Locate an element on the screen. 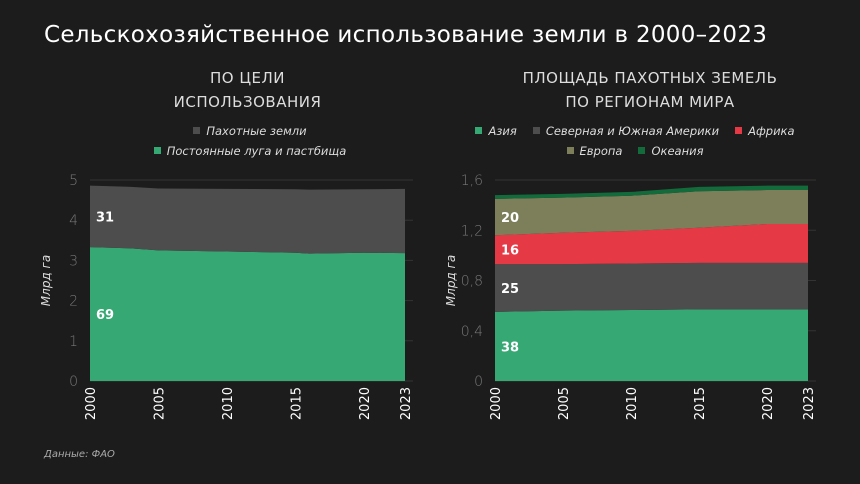 This screenshot has width=860, height=484. legend-item: Океания is located at coordinates (670, 151).